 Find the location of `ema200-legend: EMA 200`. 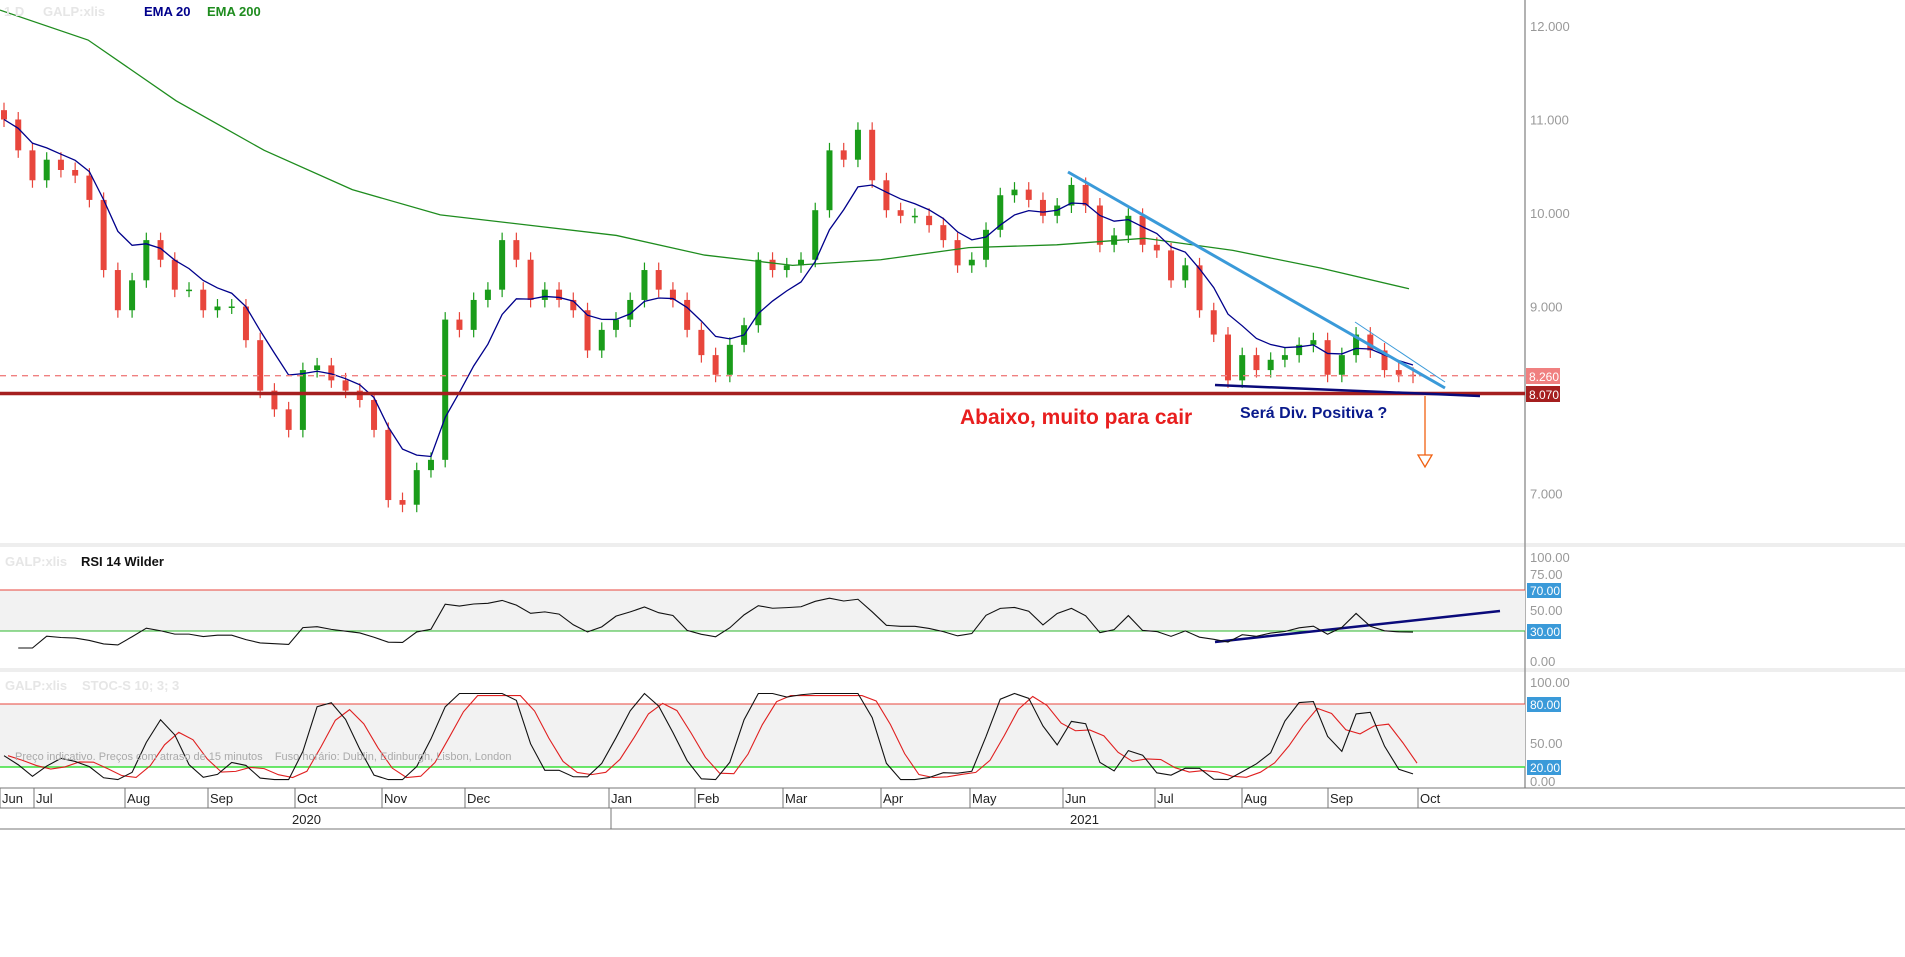

ema200-legend: EMA 200 is located at coordinates (234, 11).